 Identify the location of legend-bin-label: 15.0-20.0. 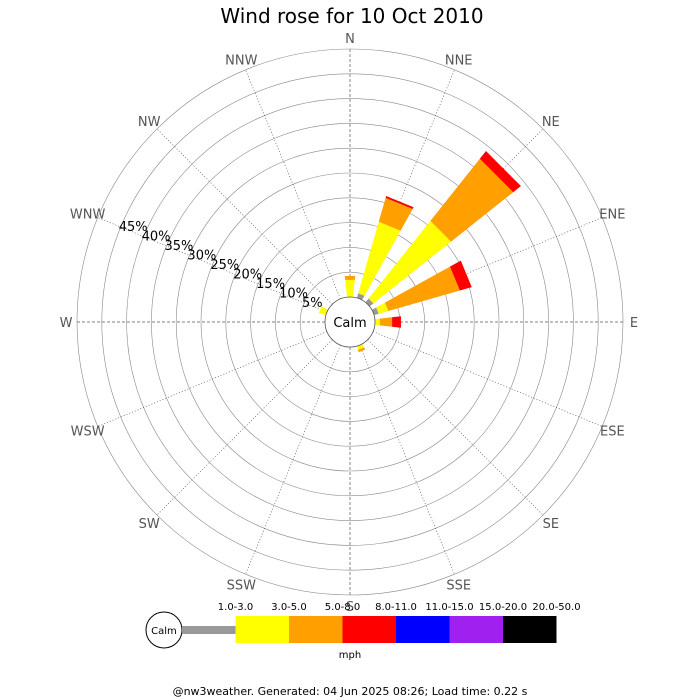
(503, 607).